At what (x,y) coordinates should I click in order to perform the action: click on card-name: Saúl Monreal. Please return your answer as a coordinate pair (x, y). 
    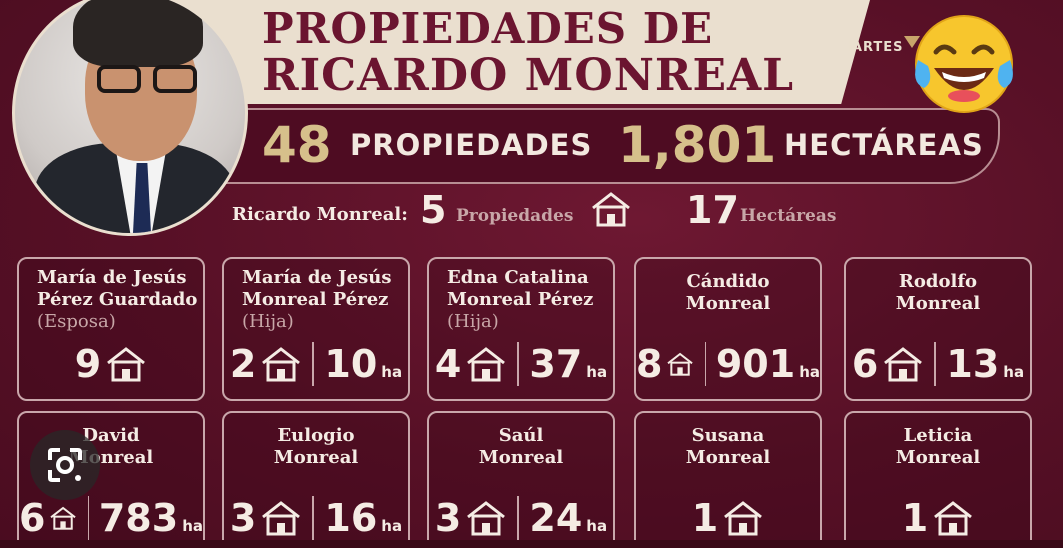
    Looking at the image, I should click on (521, 447).